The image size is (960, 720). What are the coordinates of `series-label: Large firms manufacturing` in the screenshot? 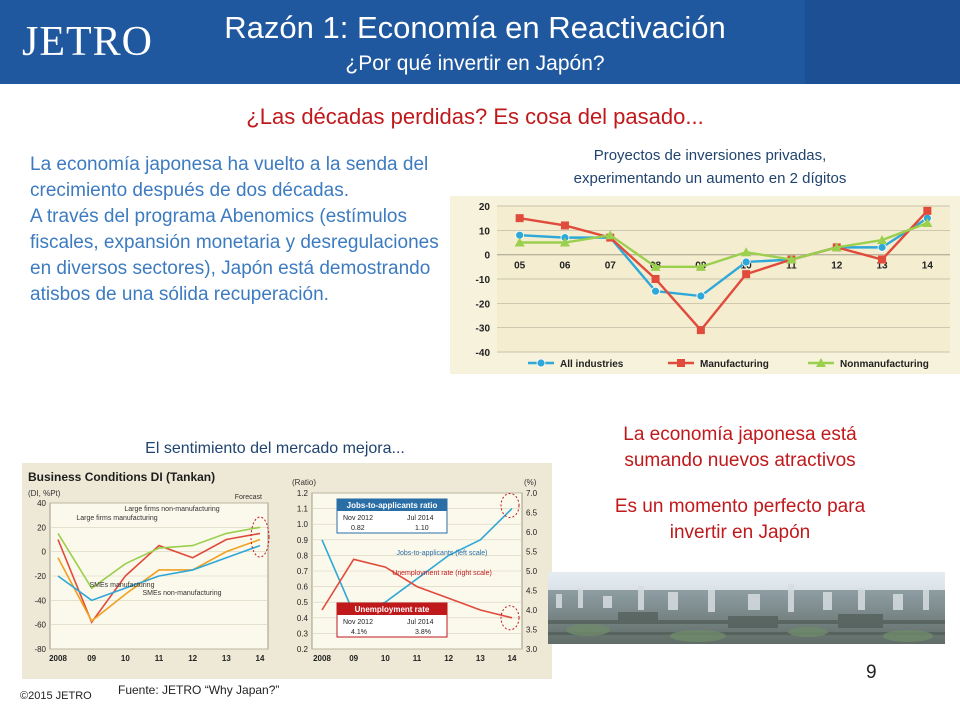 It's located at (116, 518).